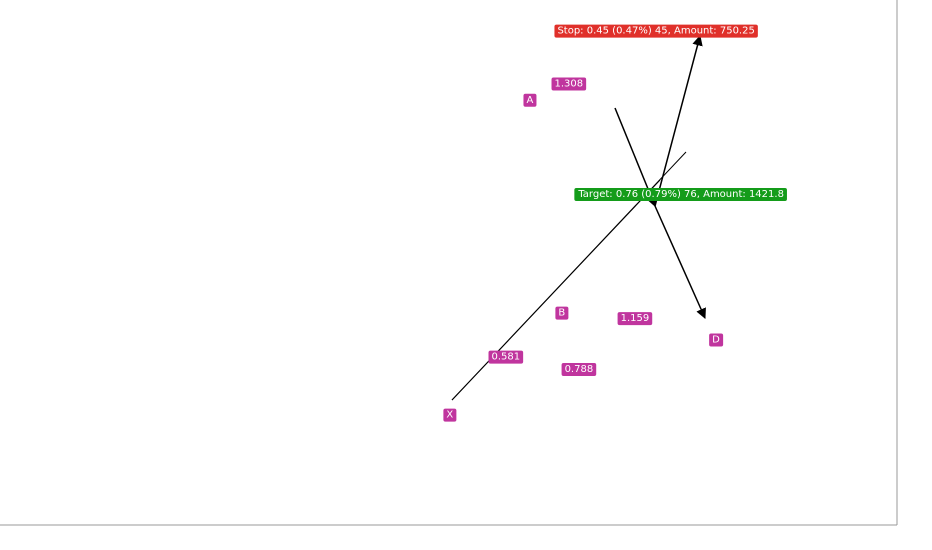 This screenshot has height=550, width=932. I want to click on ratio-label: 0.788, so click(579, 369).